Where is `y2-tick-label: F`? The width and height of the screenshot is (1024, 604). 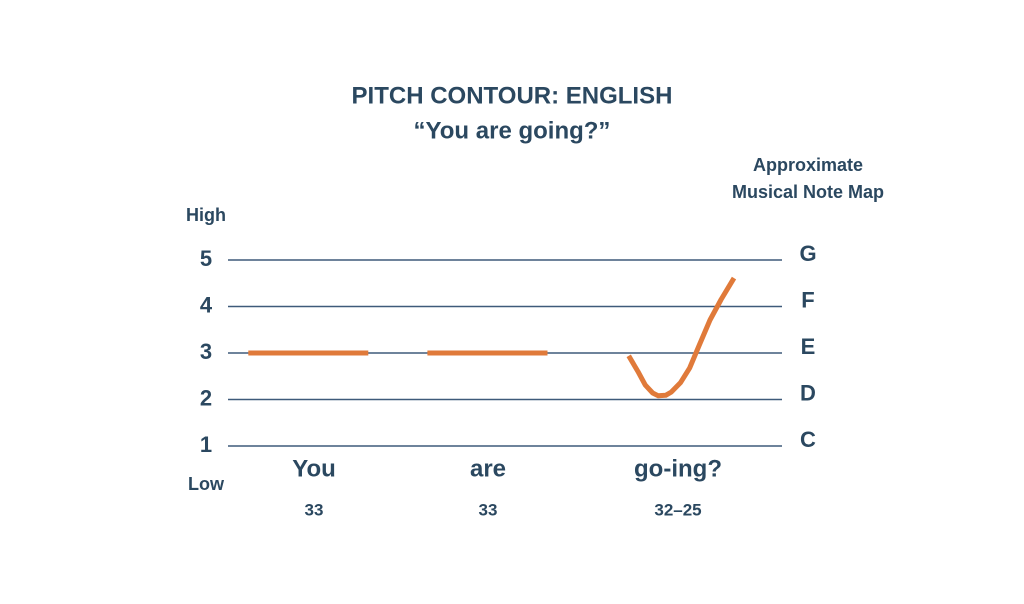
y2-tick-label: F is located at coordinates (807, 299).